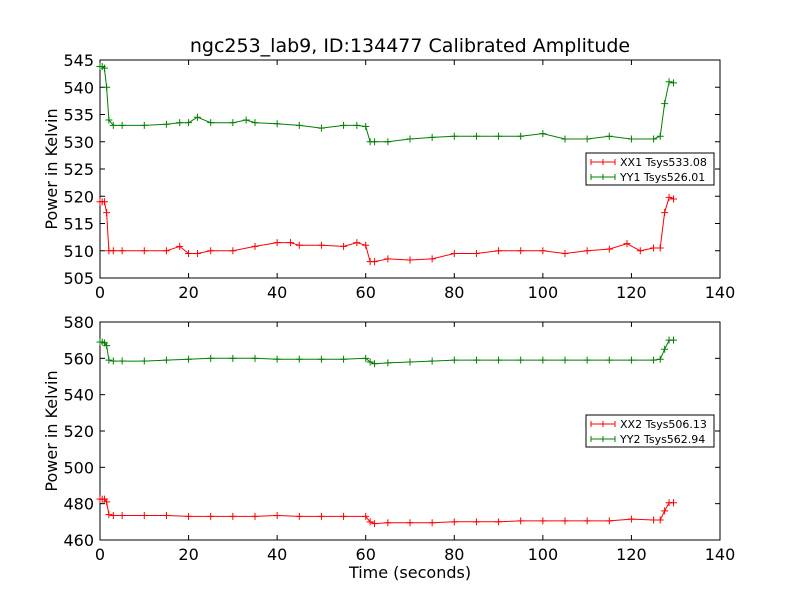 The width and height of the screenshot is (800, 600). Describe the element at coordinates (663, 162) in the screenshot. I see `legend-label: XX1 Tsys533.08` at that location.